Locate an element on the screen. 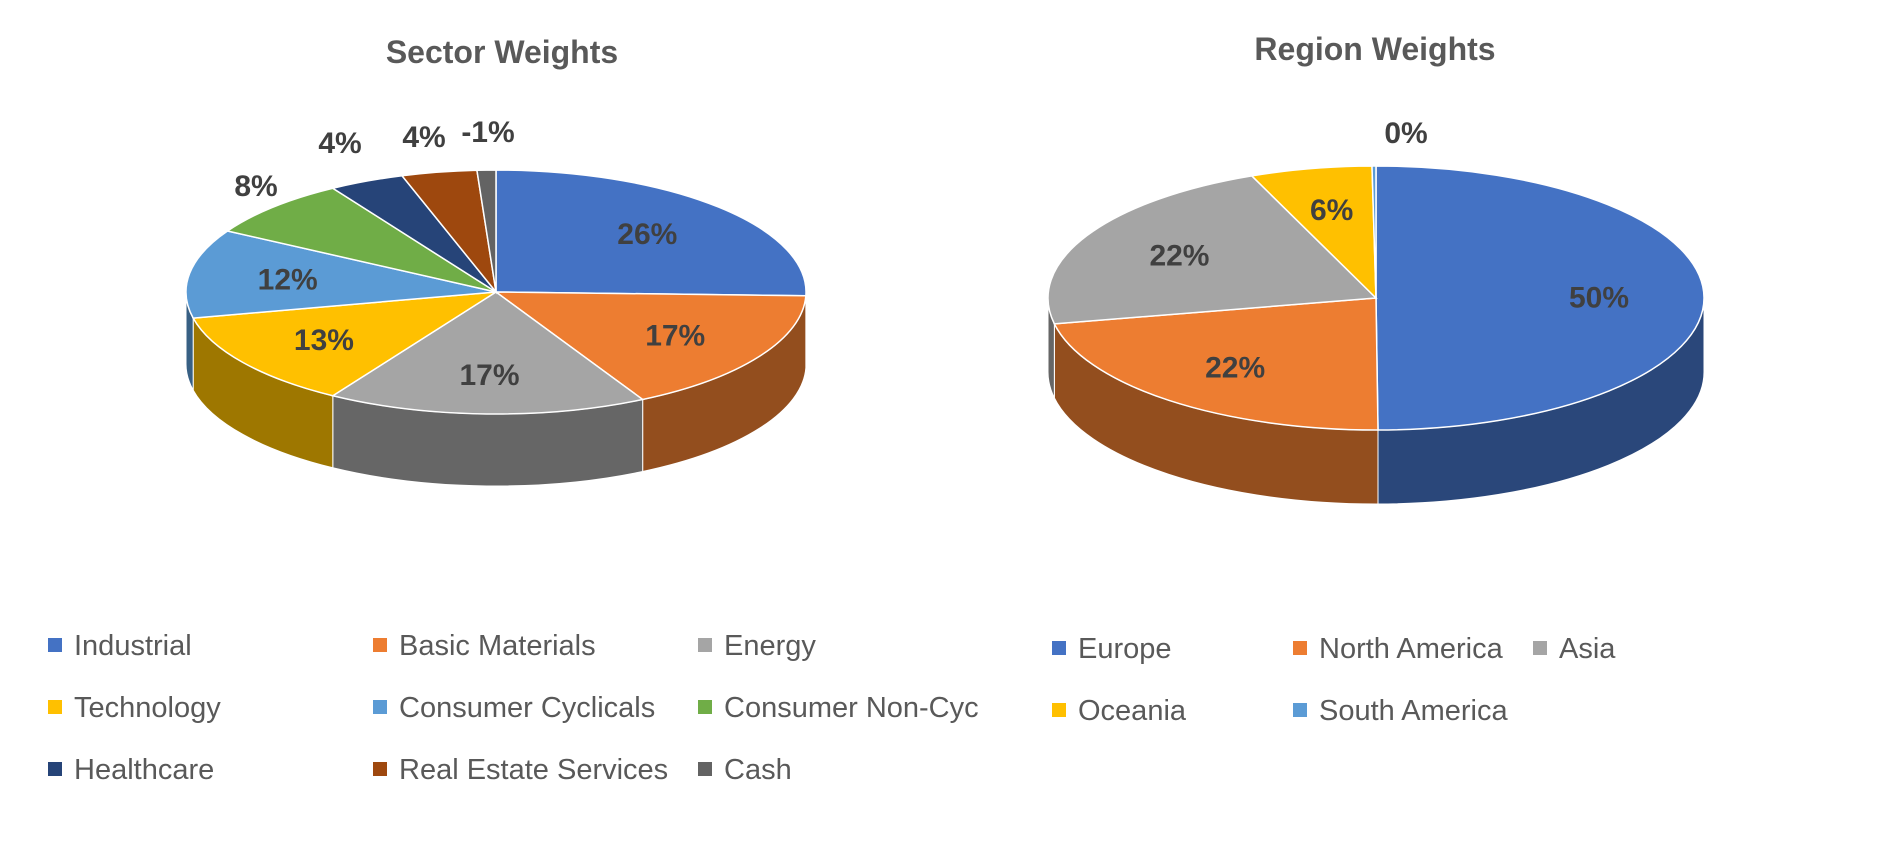 This screenshot has width=1885, height=864. legend-item-north-america: North America is located at coordinates (1398, 649).